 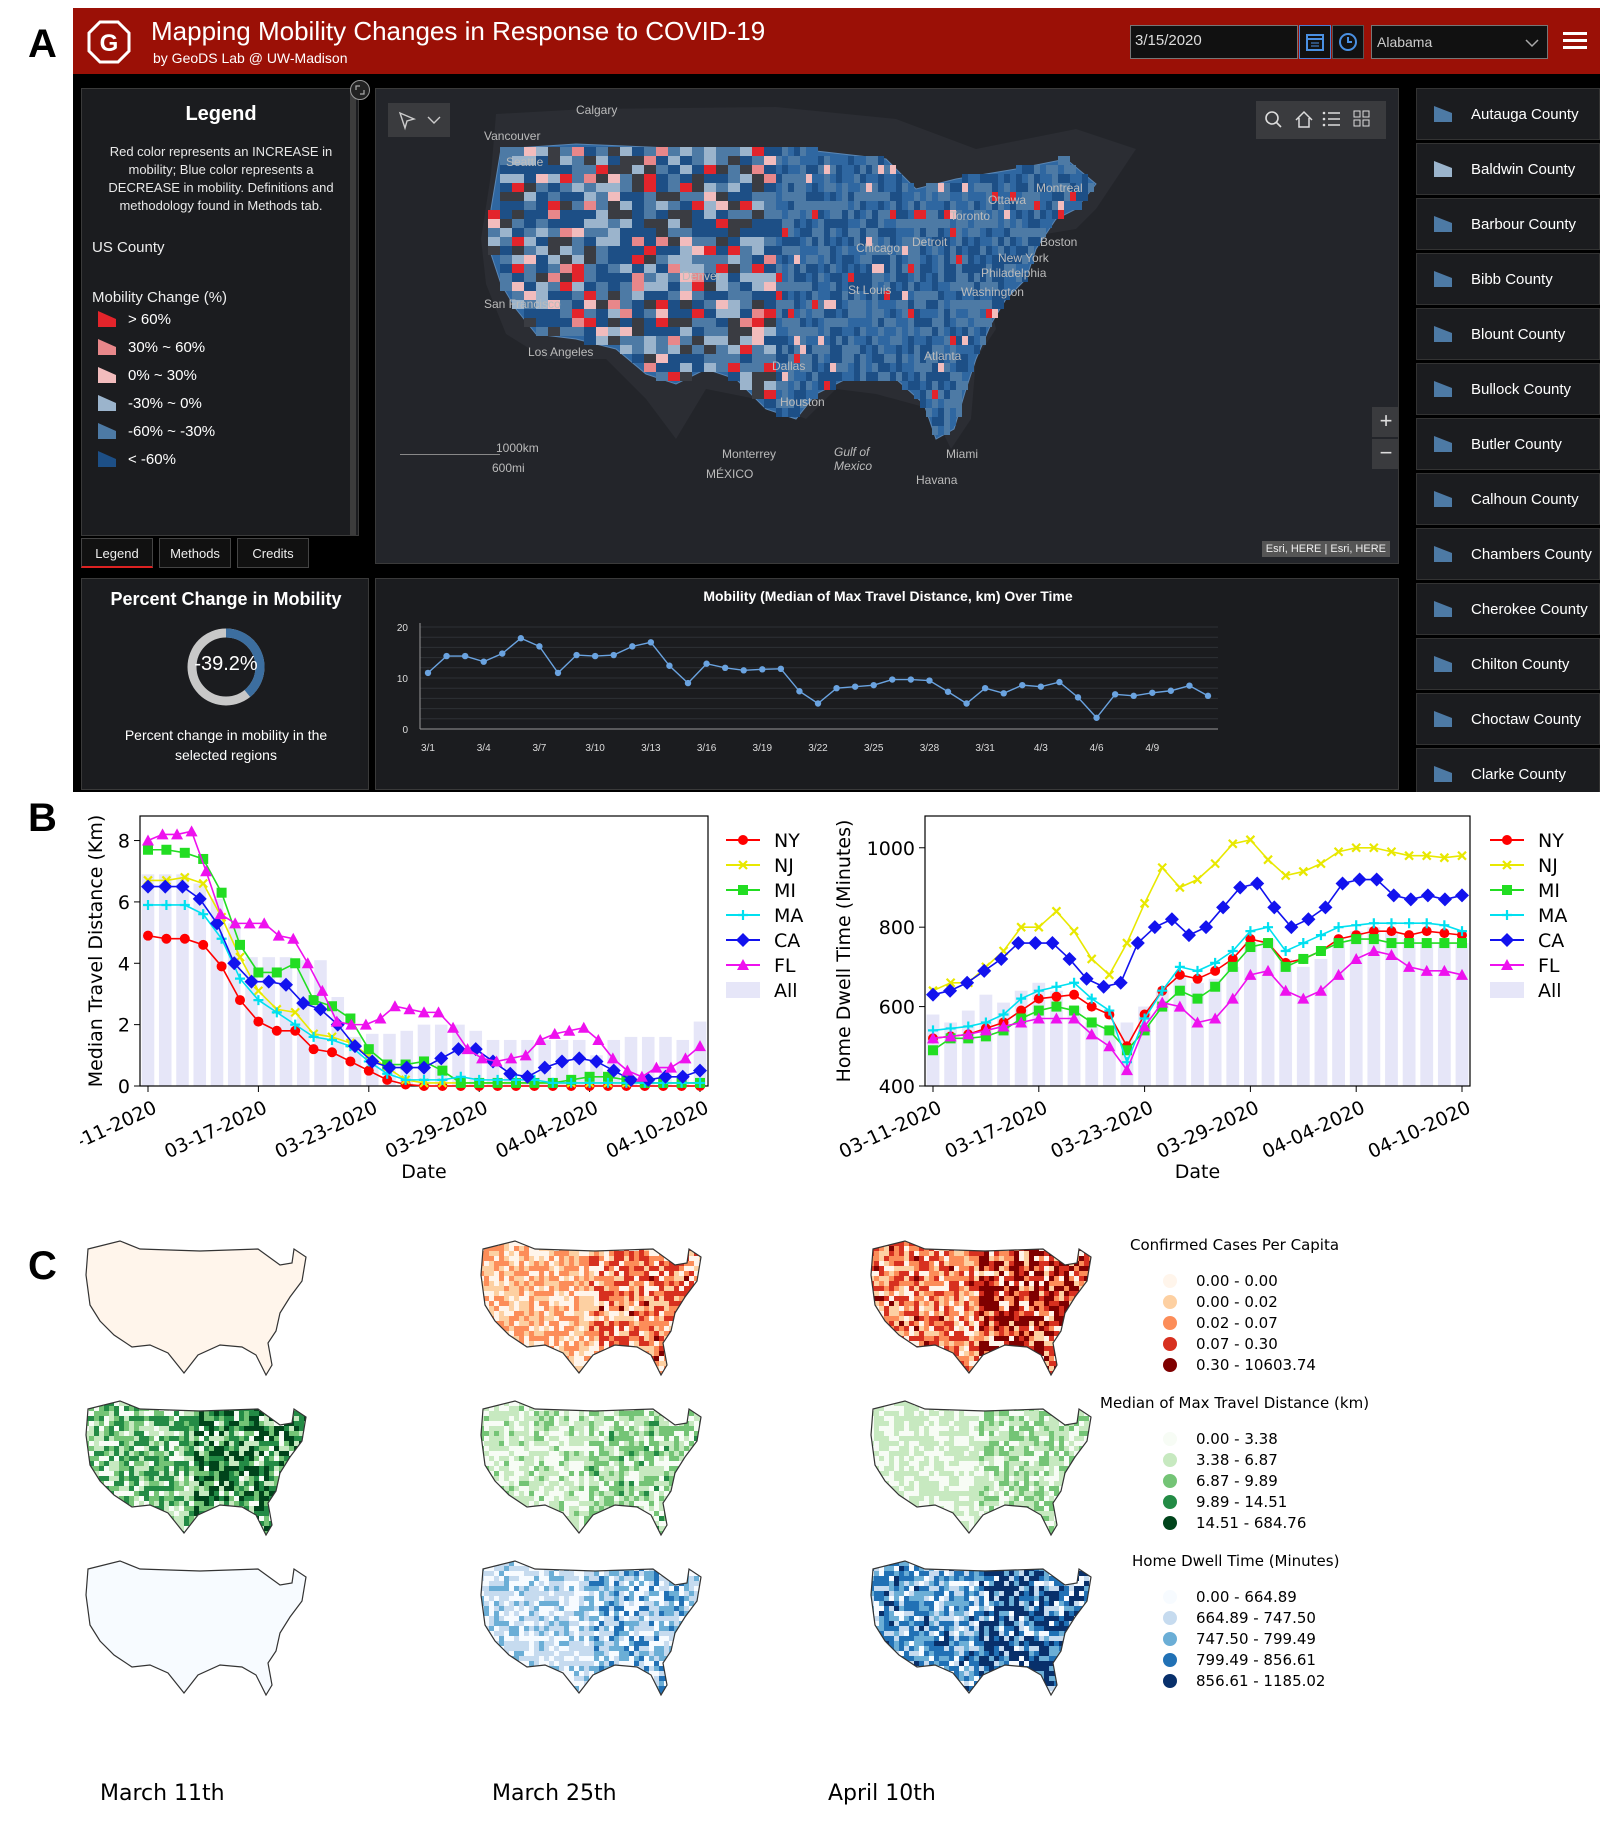 I want to click on calendar-button, so click(x=1315, y=42).